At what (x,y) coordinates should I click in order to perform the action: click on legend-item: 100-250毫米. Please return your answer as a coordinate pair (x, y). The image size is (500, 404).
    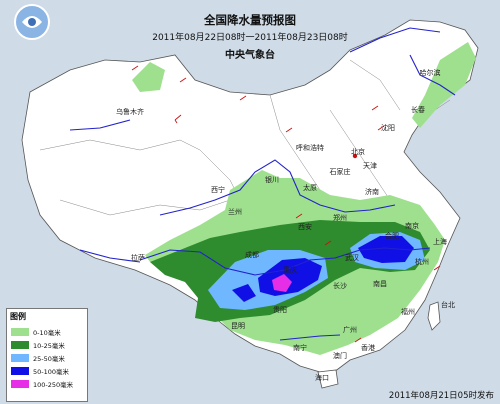
    Looking at the image, I should click on (48, 384).